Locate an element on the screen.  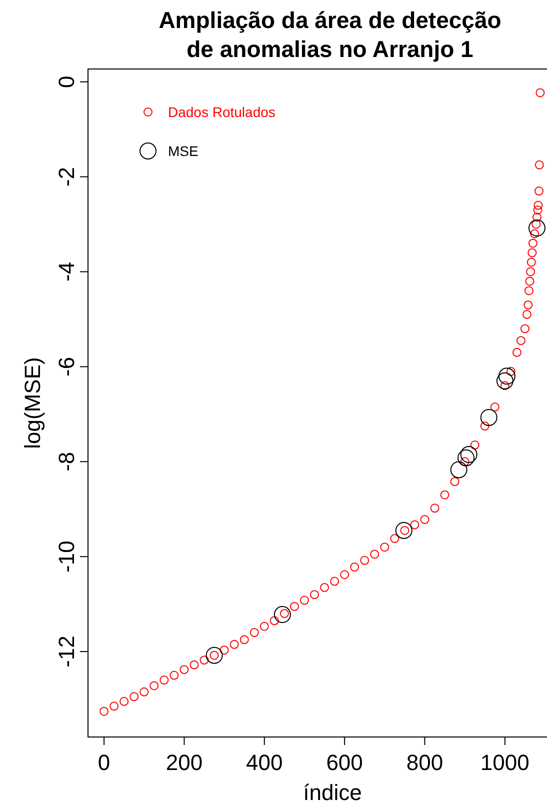
x-tick-label: 0 is located at coordinates (104, 762).